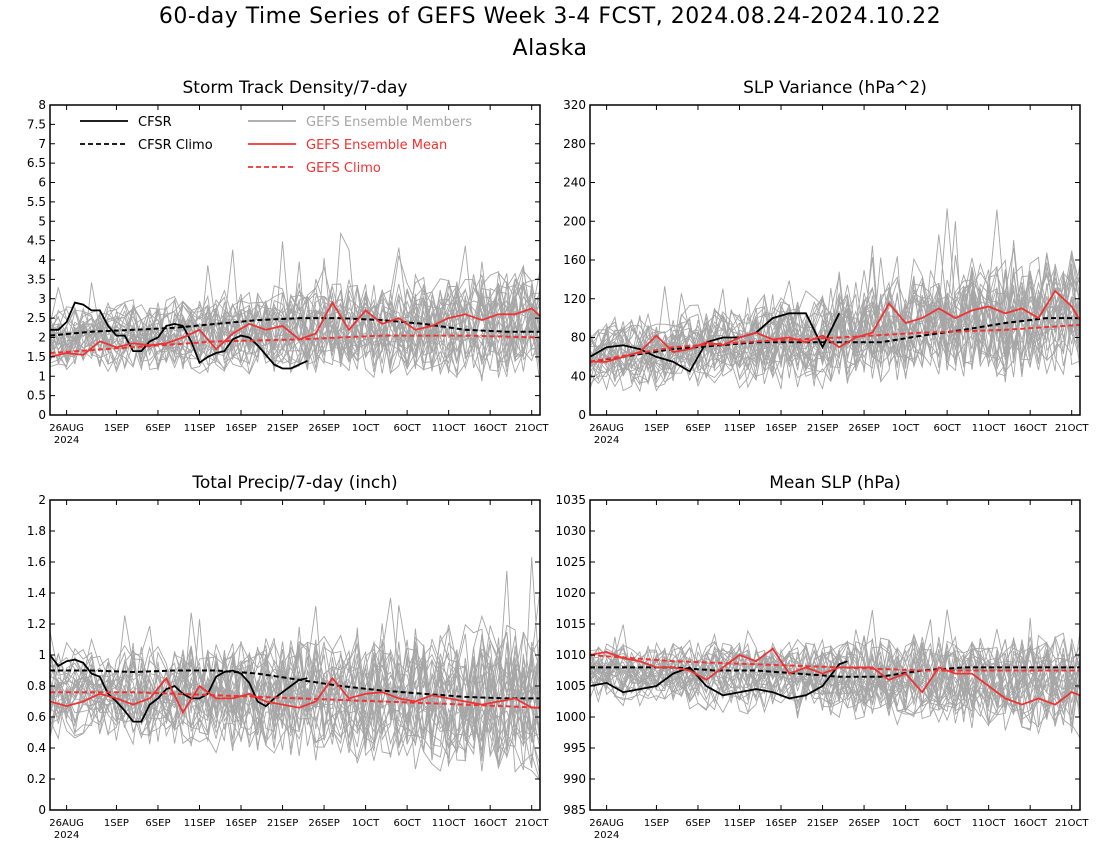  Describe the element at coordinates (574, 144) in the screenshot. I see `y-tick-label: 280` at that location.